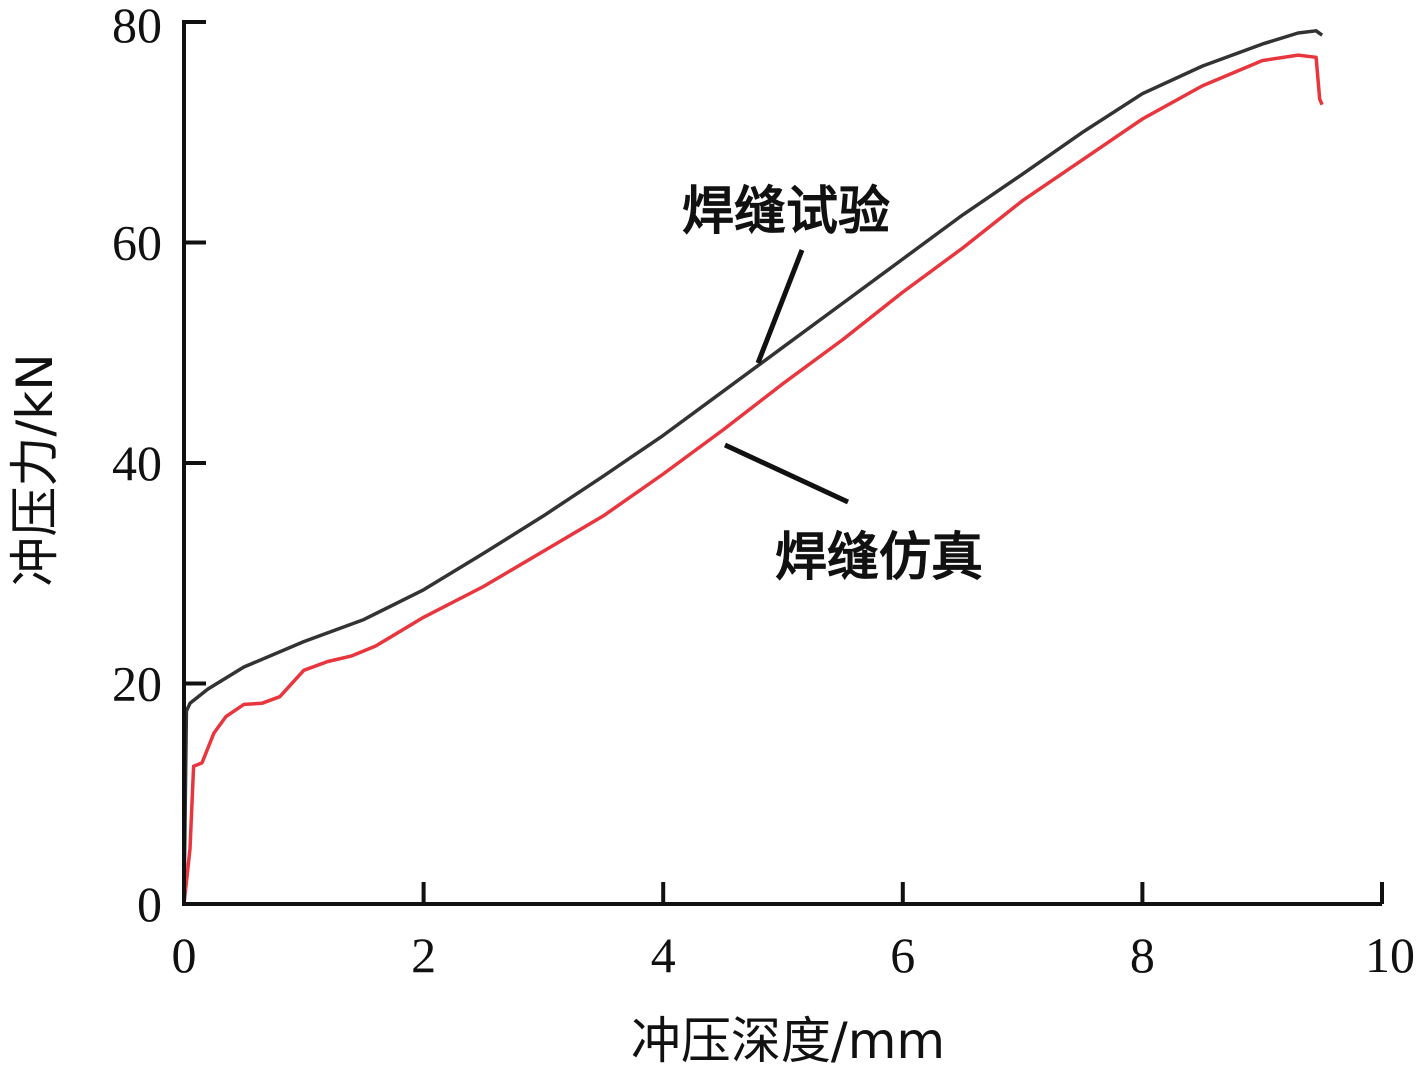 The height and width of the screenshot is (1069, 1417). Describe the element at coordinates (1142, 955) in the screenshot. I see `x-tick-label-4: 8` at that location.